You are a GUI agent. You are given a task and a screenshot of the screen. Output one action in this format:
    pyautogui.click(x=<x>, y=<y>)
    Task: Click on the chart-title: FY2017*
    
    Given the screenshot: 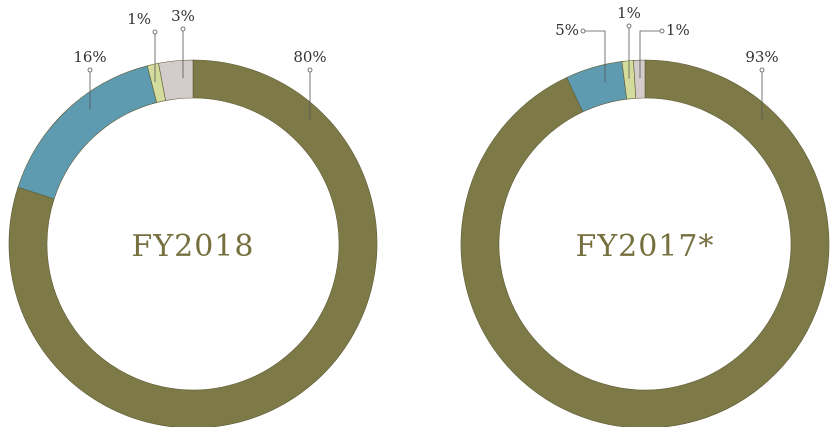 What is the action you would take?
    pyautogui.click(x=645, y=246)
    